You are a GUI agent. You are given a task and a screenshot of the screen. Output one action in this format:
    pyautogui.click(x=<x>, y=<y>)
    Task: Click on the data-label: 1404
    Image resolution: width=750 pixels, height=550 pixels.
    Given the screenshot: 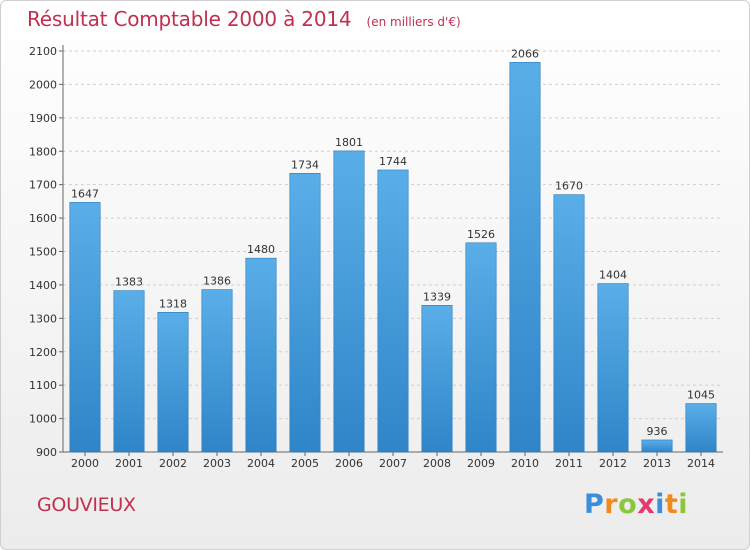 What is the action you would take?
    pyautogui.click(x=613, y=275)
    